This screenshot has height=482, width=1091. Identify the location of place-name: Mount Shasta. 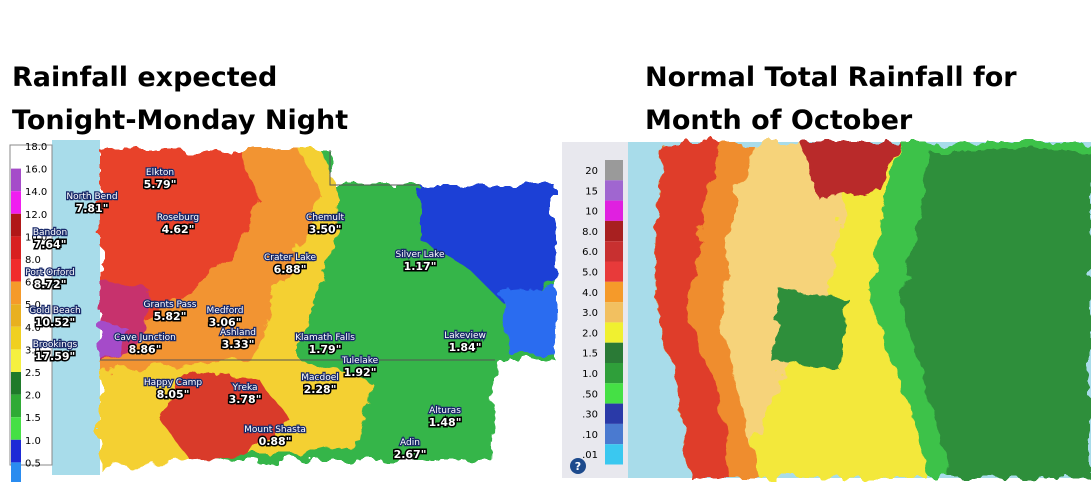
(275, 430).